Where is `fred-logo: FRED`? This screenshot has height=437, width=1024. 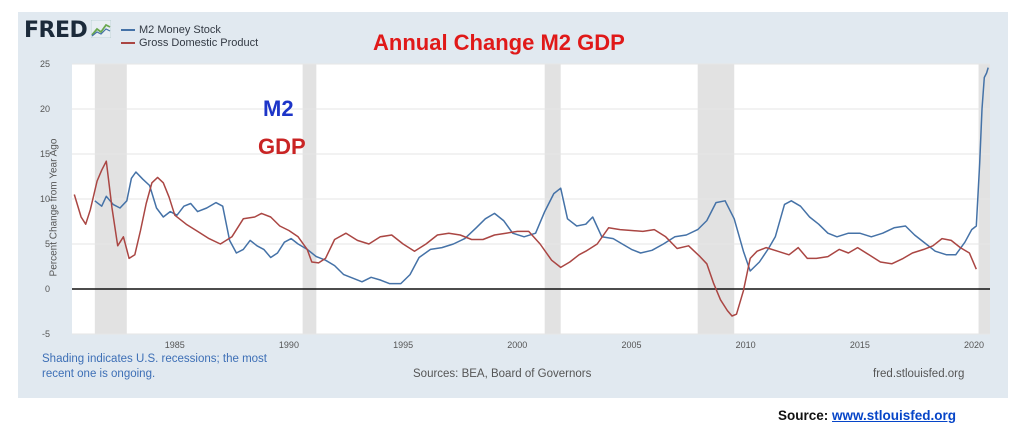 fred-logo: FRED is located at coordinates (56, 30).